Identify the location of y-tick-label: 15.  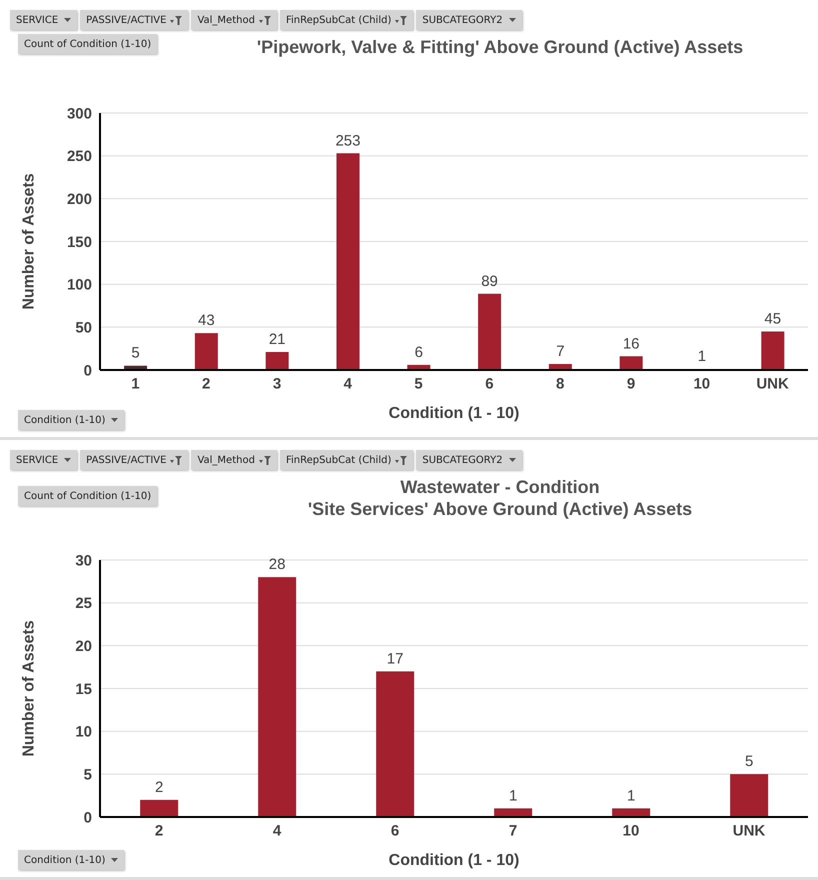
(83, 689).